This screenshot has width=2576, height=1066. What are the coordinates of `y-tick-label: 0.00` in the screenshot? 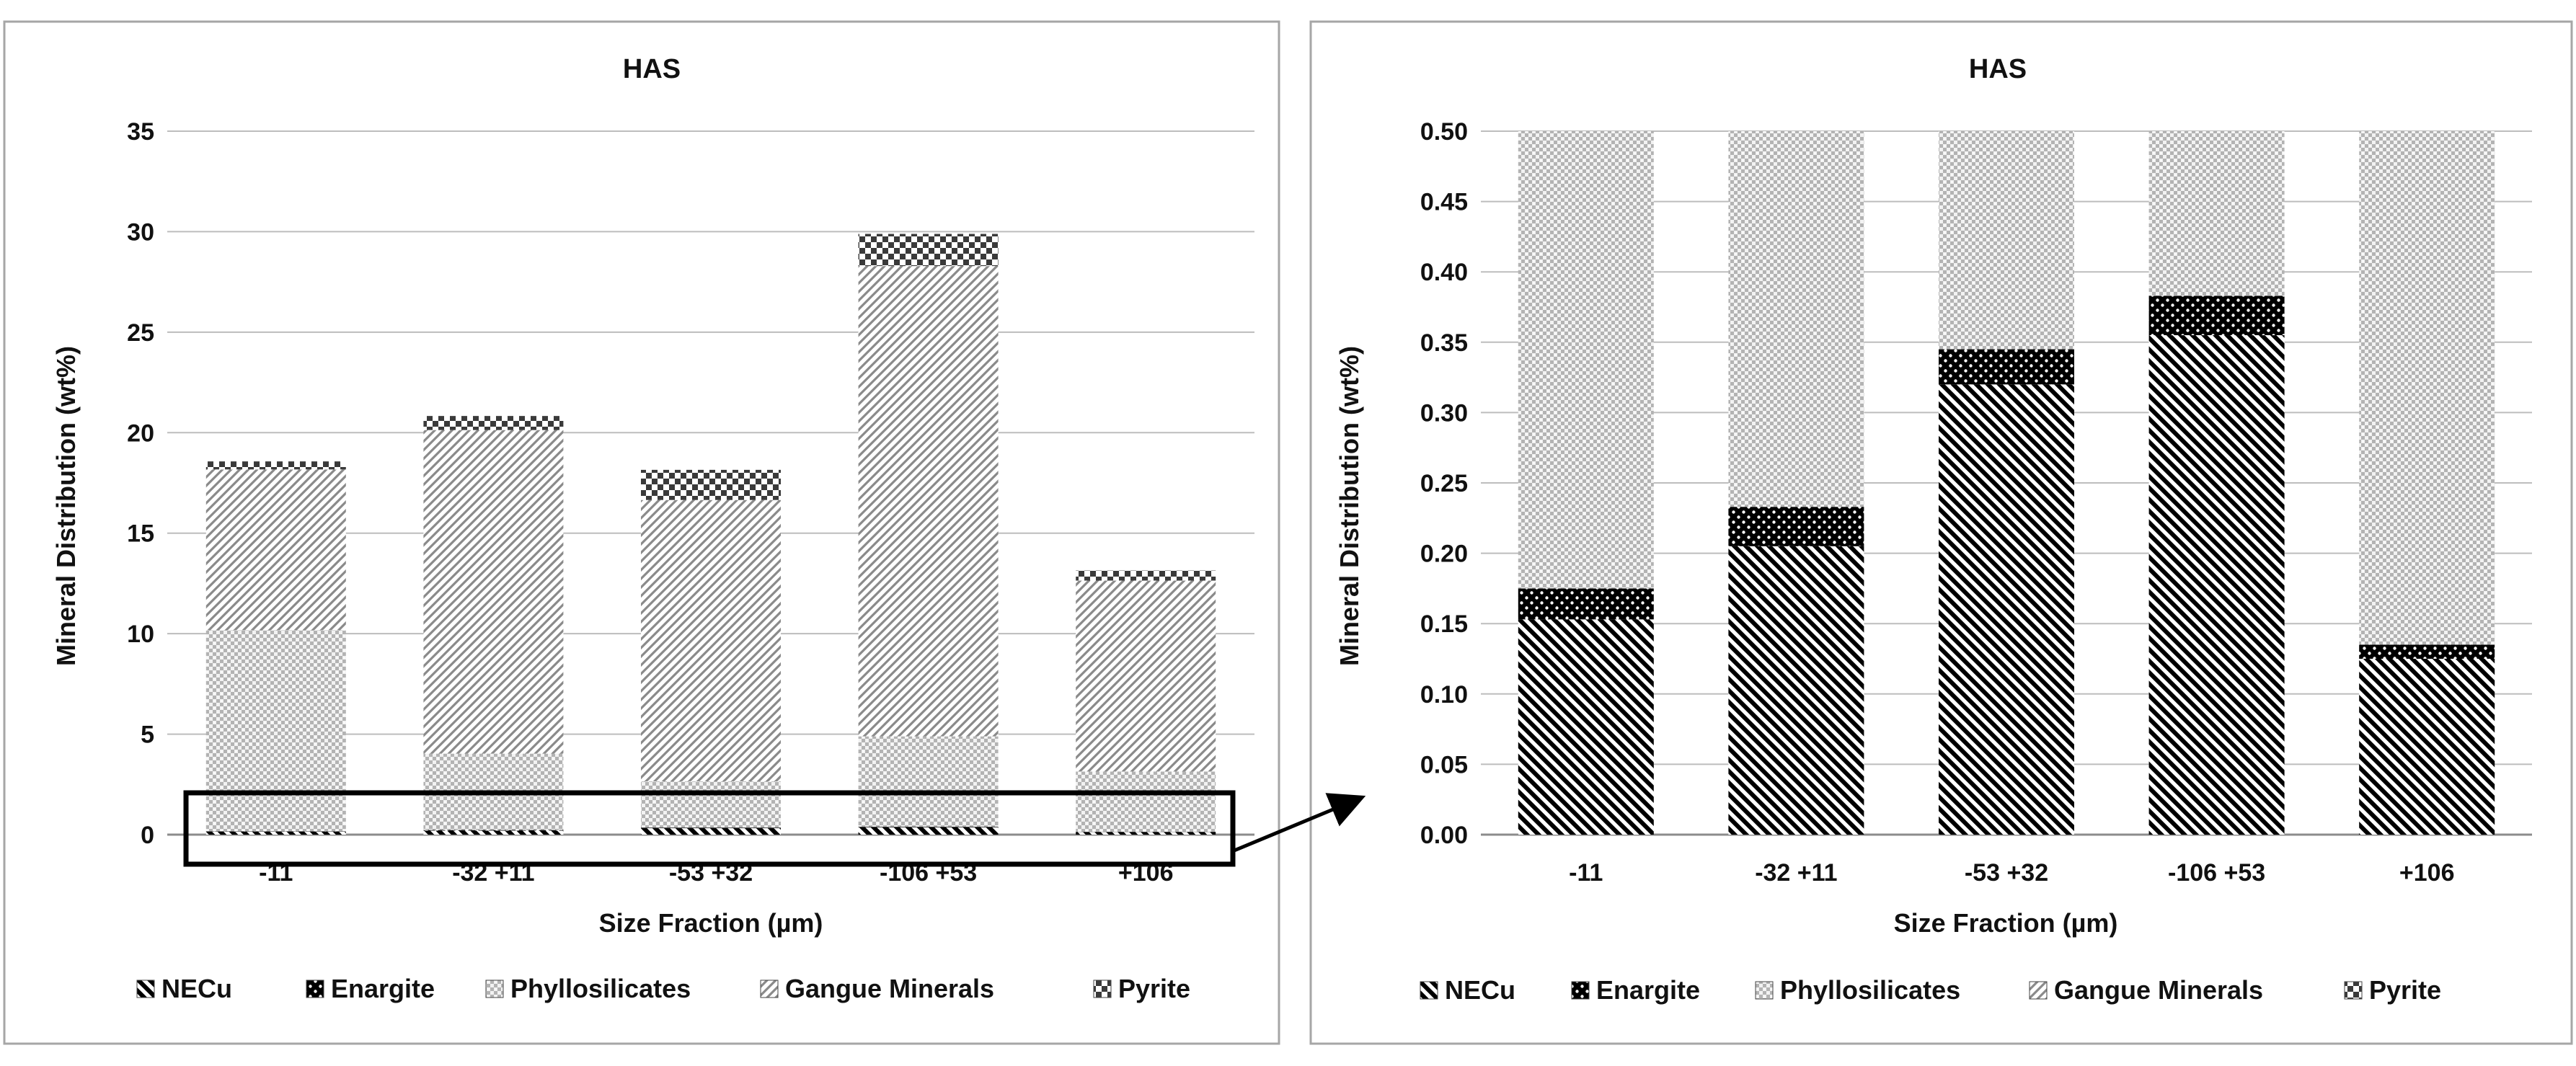 It's located at (1444, 835).